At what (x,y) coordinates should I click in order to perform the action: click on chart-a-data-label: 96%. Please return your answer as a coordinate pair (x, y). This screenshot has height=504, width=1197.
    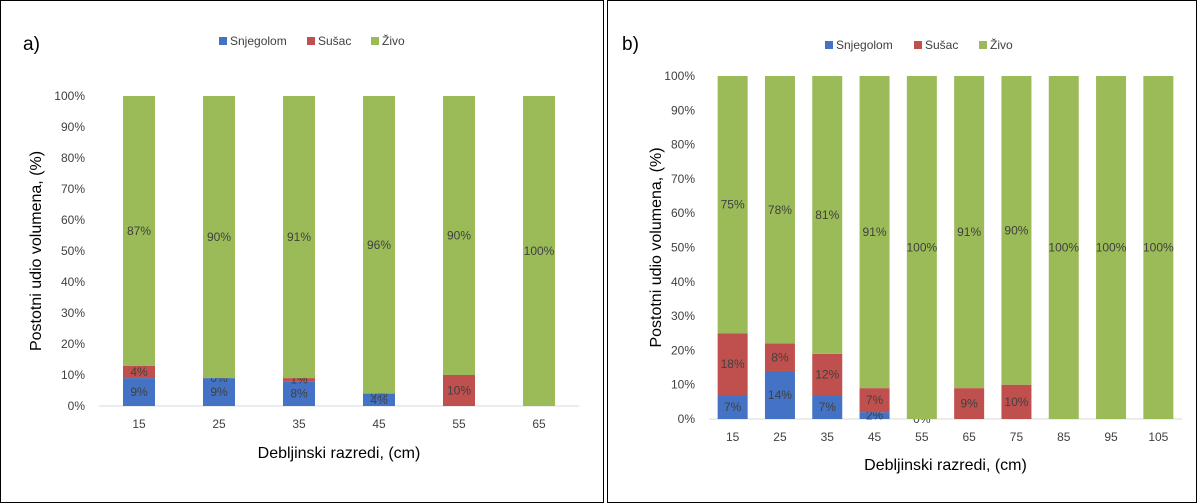
    Looking at the image, I should click on (379, 245).